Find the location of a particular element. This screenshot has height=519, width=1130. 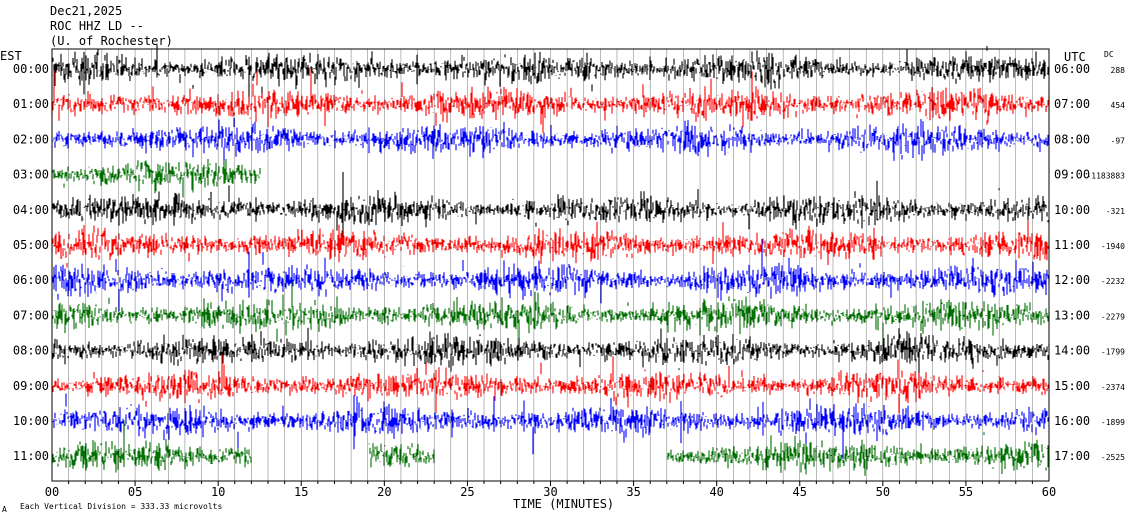

est-hour-label: 07:00 is located at coordinates (31, 315).